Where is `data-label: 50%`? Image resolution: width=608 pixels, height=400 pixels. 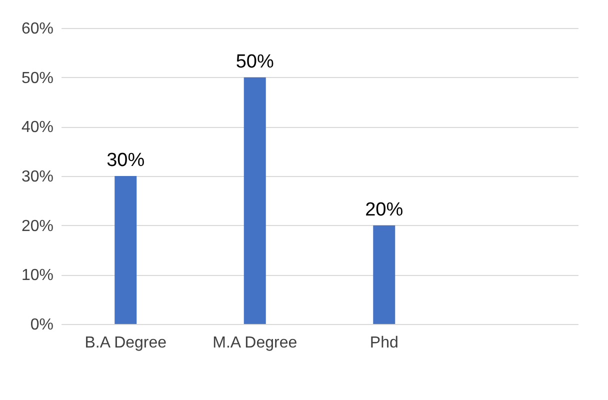
data-label: 50% is located at coordinates (255, 61).